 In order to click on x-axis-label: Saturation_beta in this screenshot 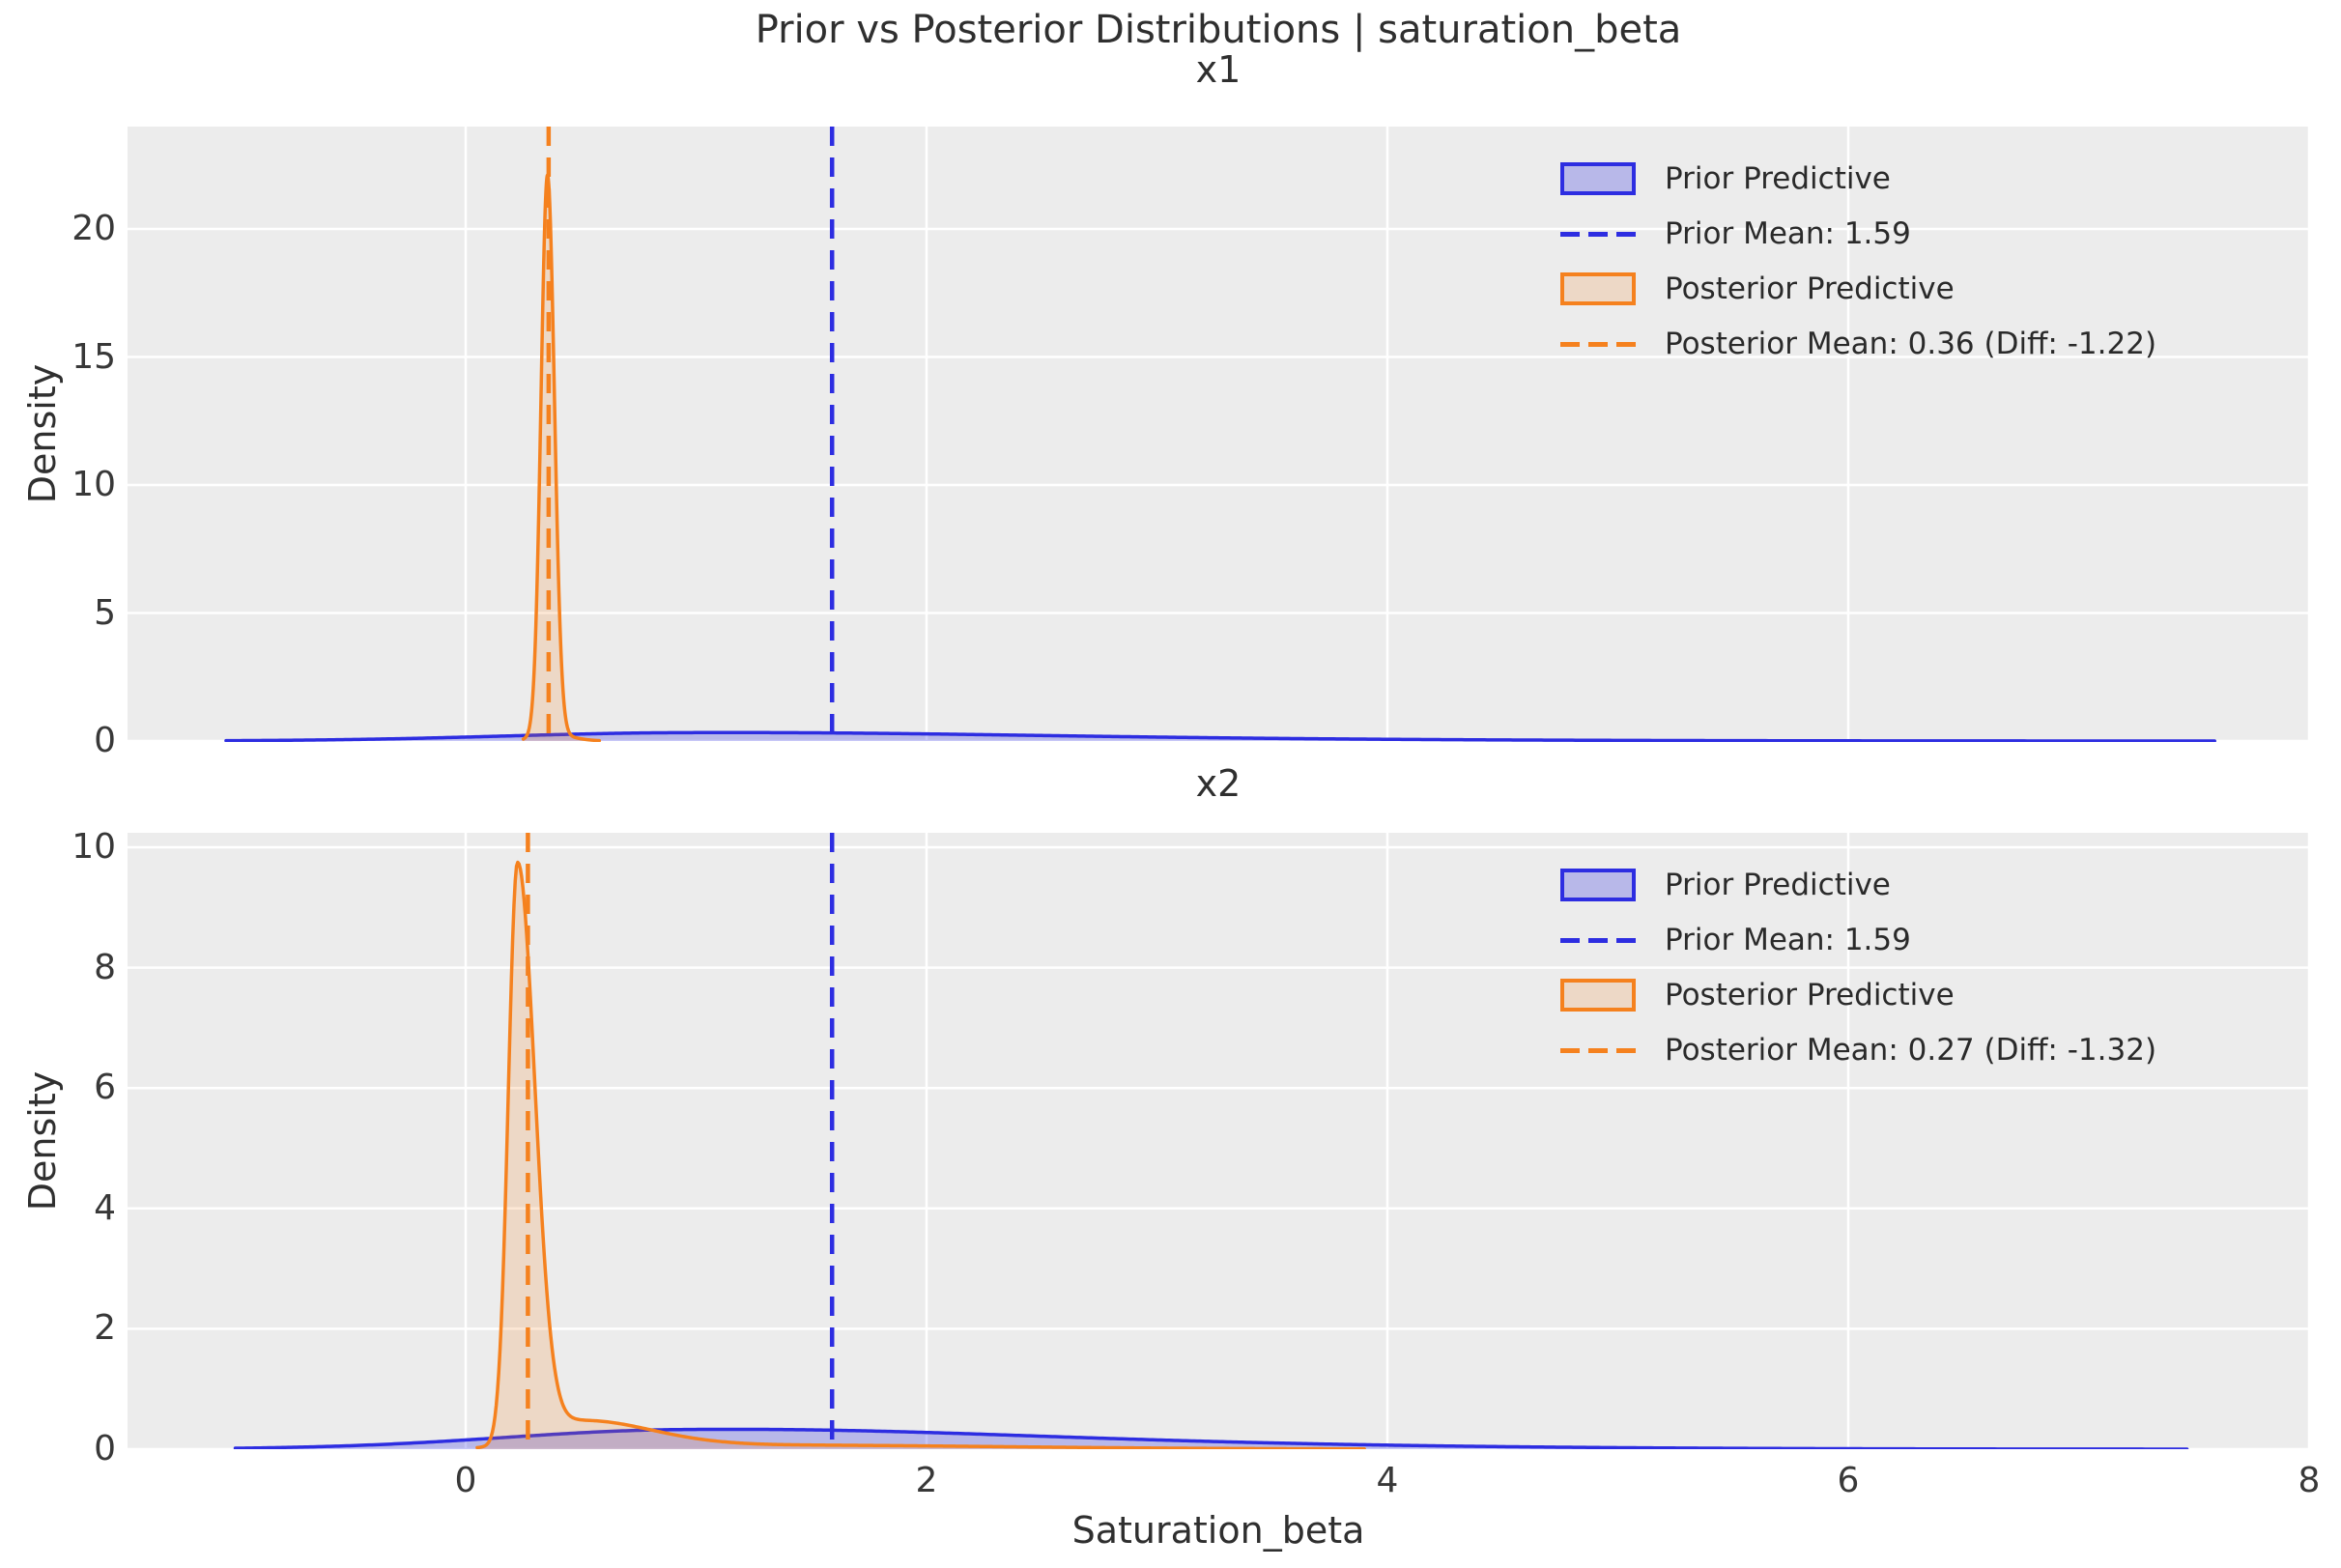, I will do `click(1218, 1530)`.